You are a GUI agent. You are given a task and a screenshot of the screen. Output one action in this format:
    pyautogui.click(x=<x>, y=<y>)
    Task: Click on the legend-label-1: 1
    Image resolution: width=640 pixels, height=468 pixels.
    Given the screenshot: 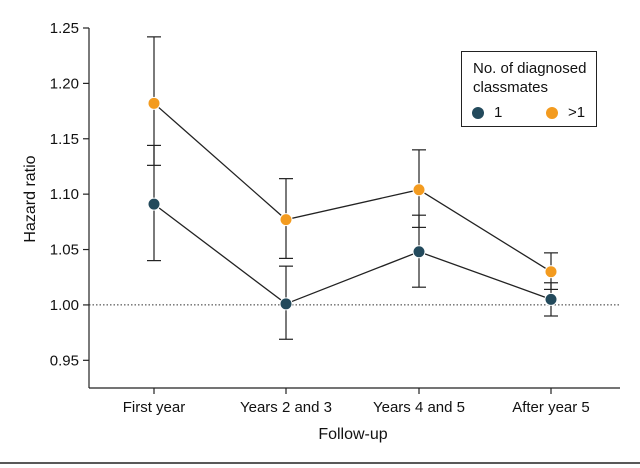 What is the action you would take?
    pyautogui.click(x=498, y=112)
    